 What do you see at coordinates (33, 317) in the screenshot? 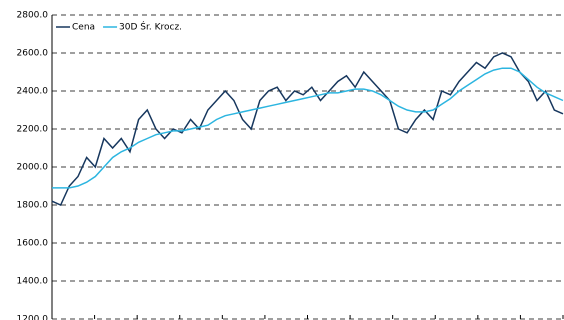
I see `y-tick-label: 1200.0` at bounding box center [33, 317].